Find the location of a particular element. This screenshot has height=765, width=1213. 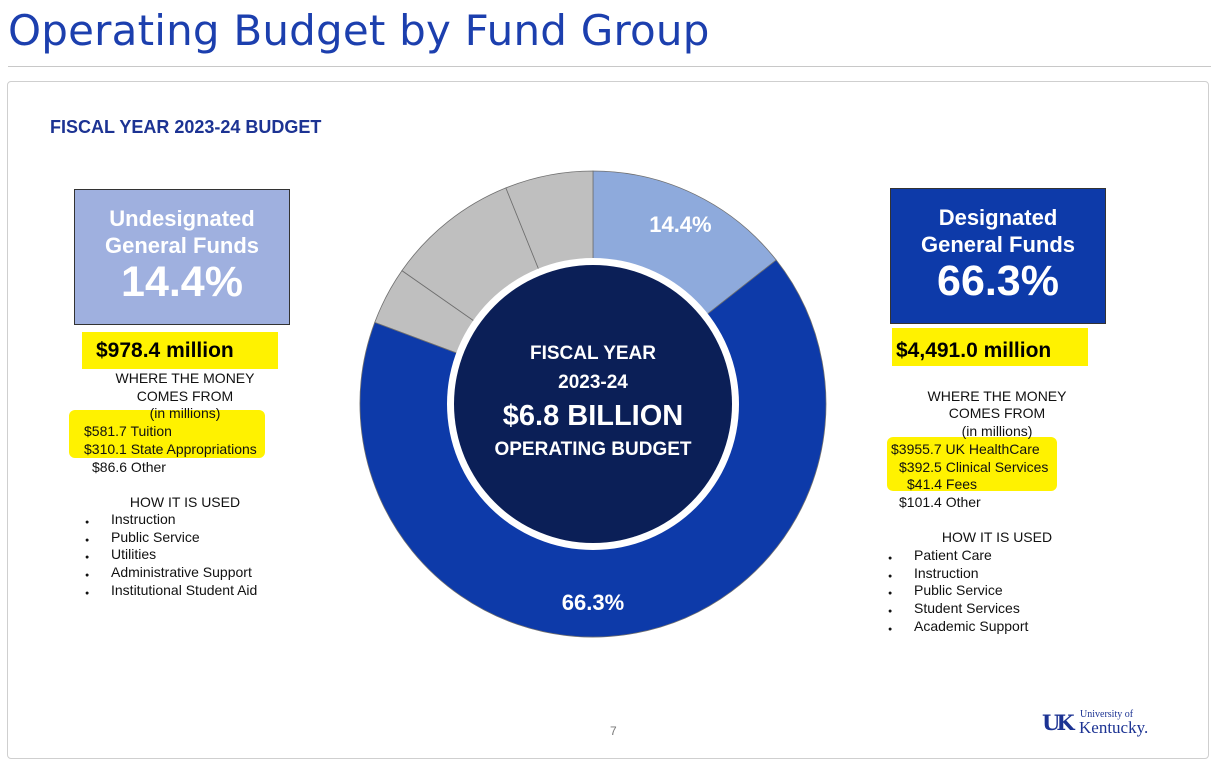

left-source-item: $310.1 State Appropriations is located at coordinates (170, 449).